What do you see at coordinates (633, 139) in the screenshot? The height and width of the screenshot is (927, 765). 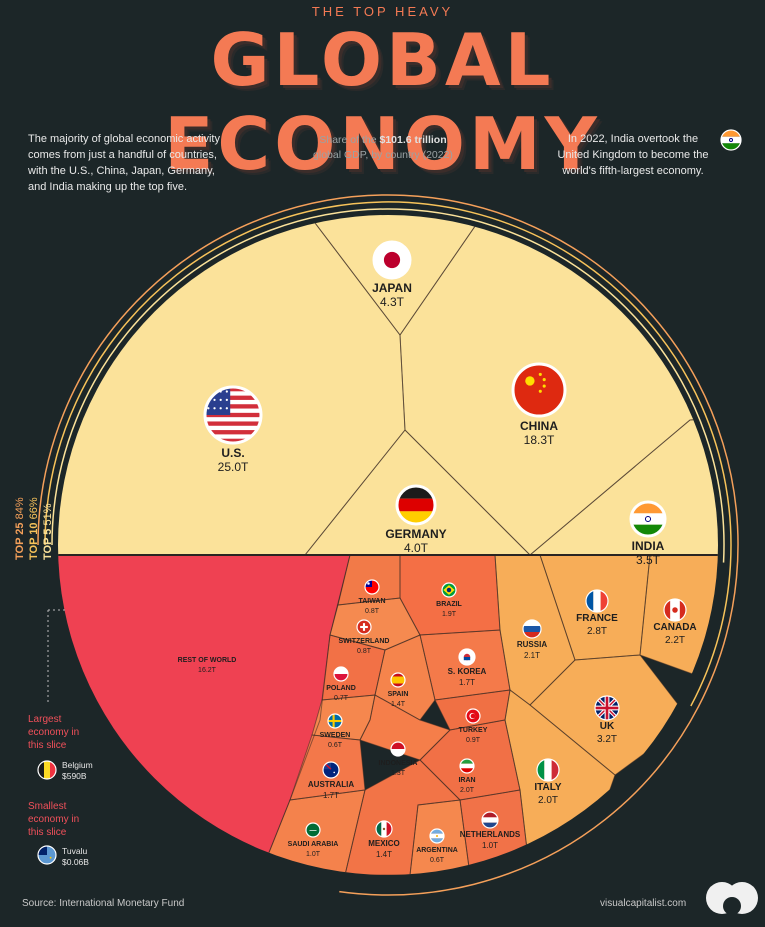 I see `intro-right-line: In 2022, India overtook the` at bounding box center [633, 139].